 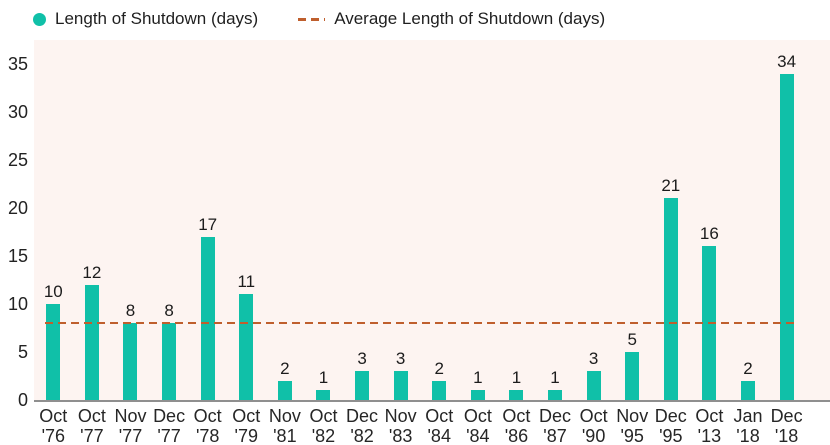 I want to click on x-tick-year: '83, so click(x=400, y=435).